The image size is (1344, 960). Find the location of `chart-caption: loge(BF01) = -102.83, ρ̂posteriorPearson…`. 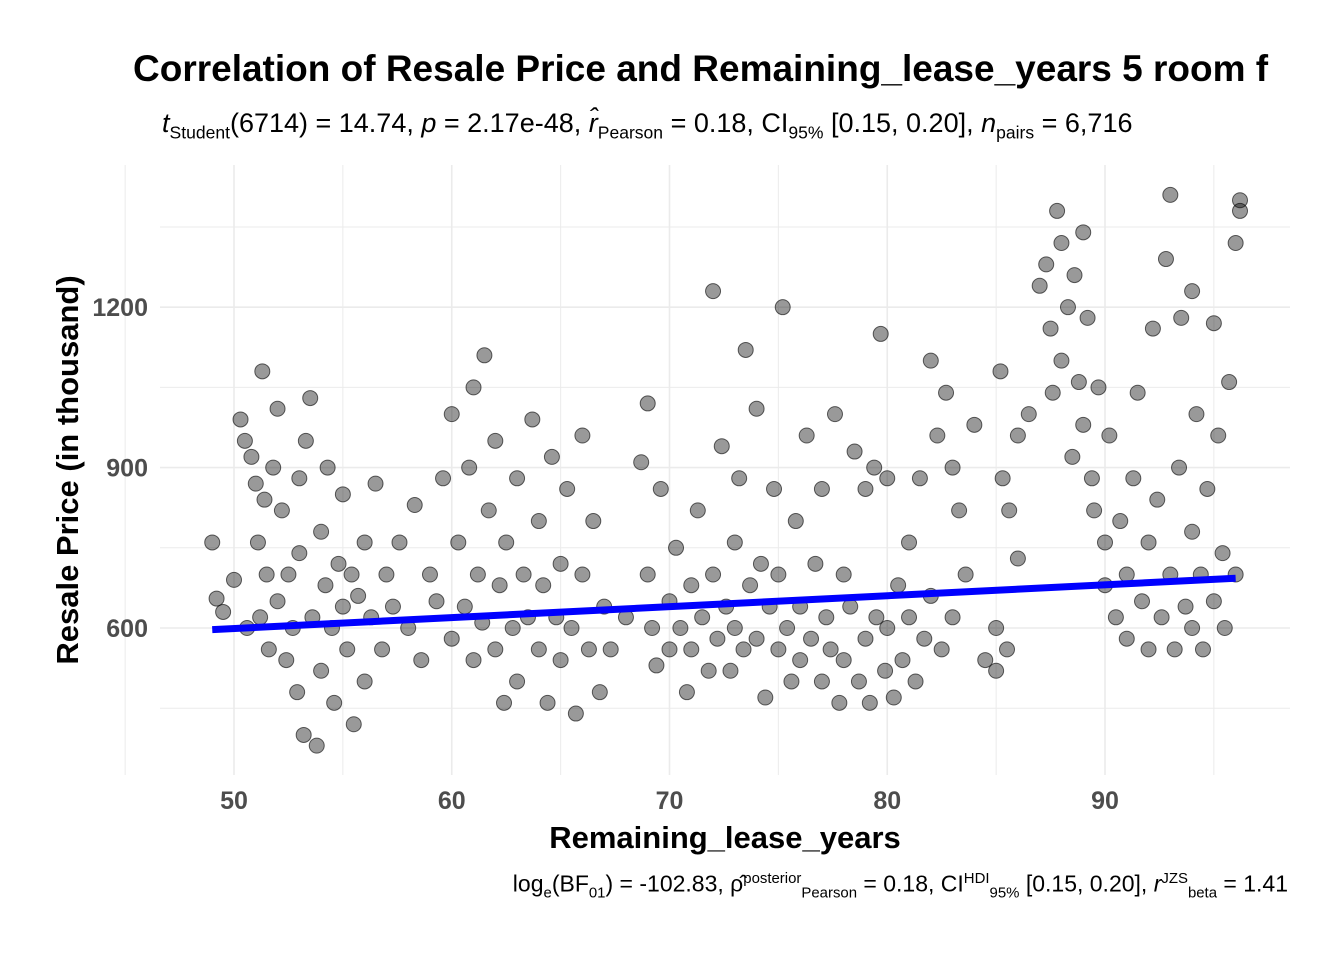

chart-caption: loge(BF01) = -102.83, ρ̂posteriorPearson… is located at coordinates (900, 886).